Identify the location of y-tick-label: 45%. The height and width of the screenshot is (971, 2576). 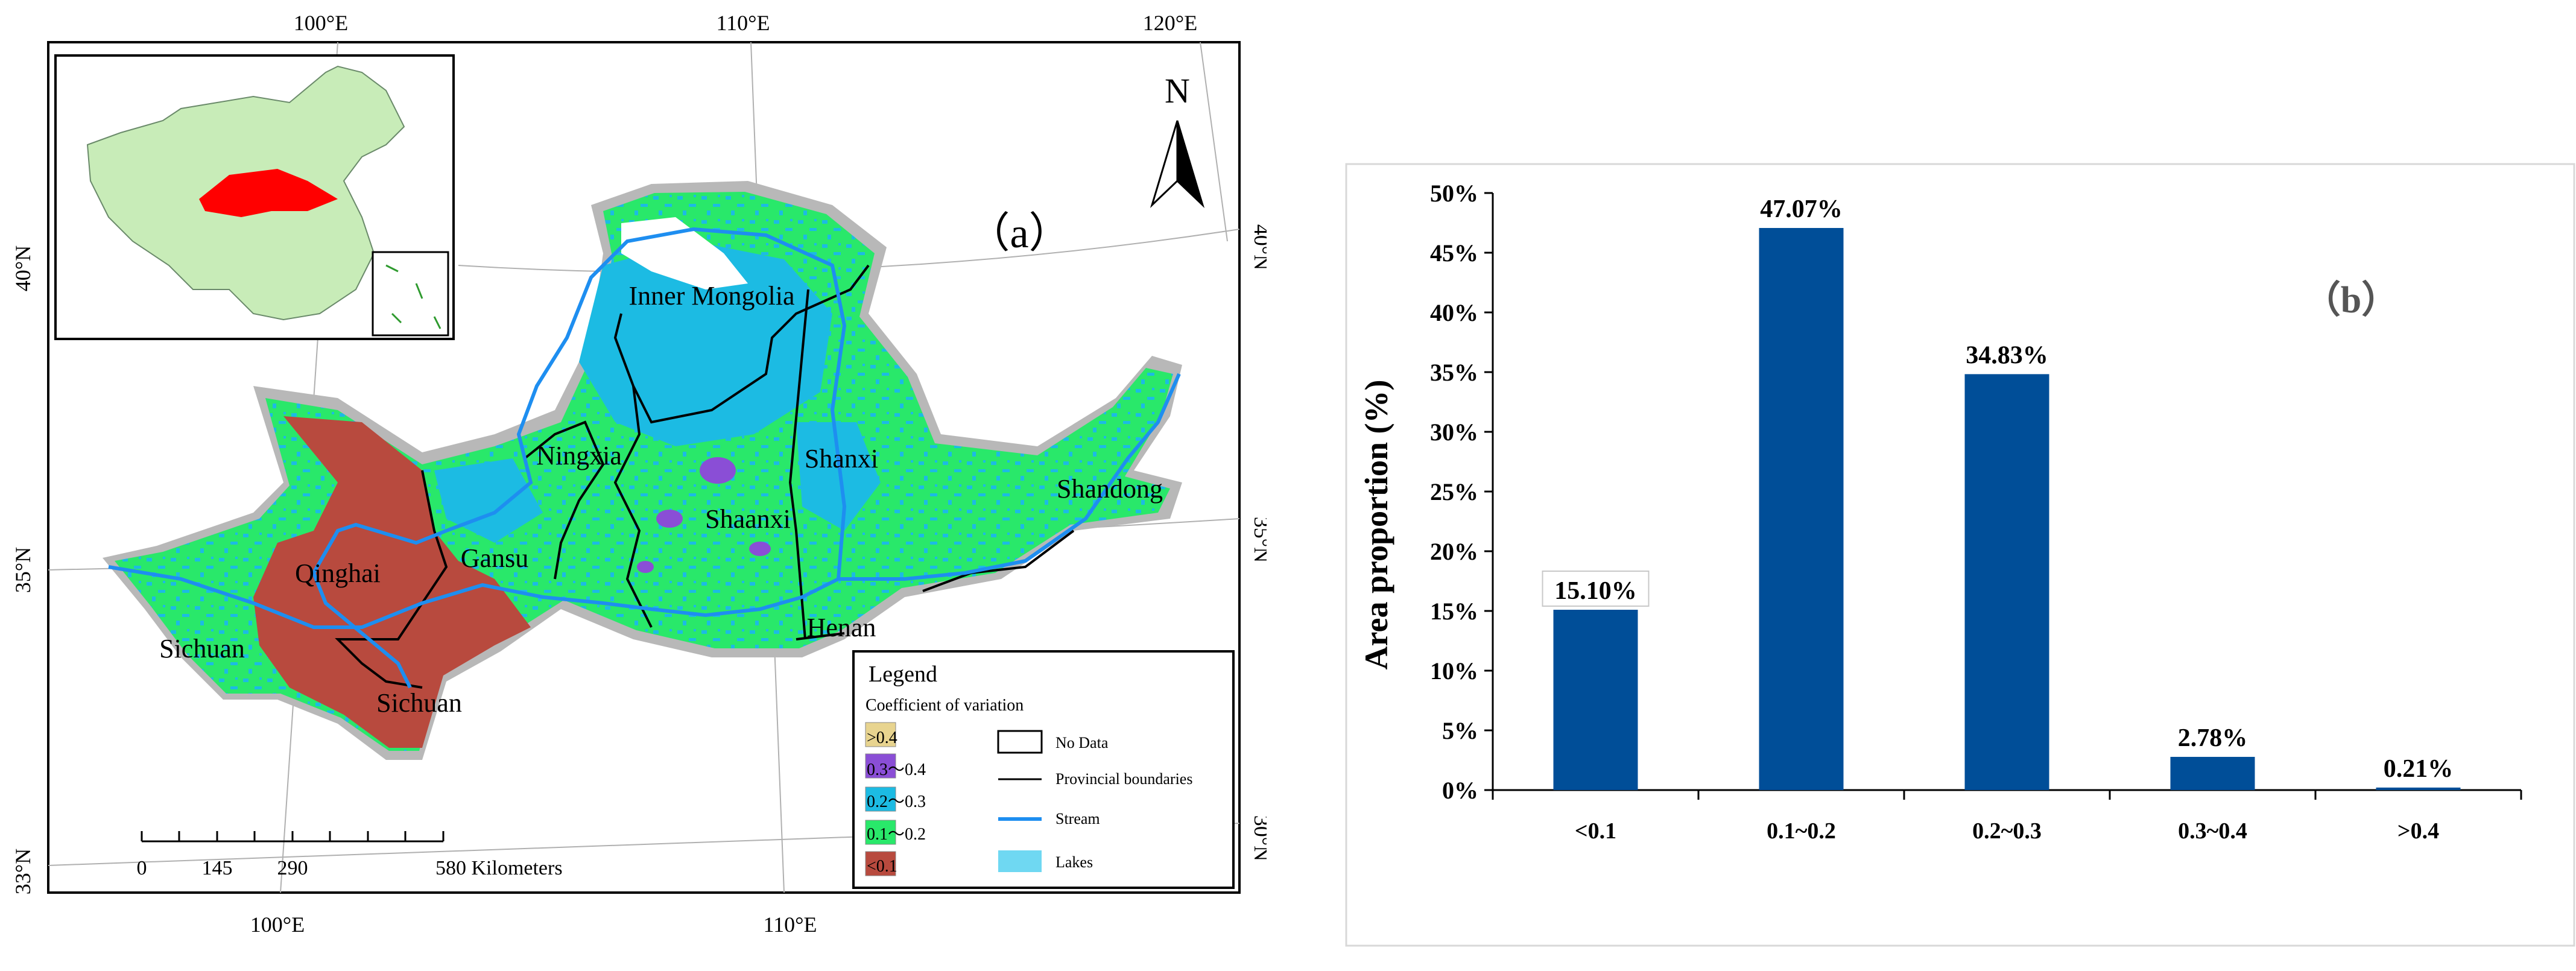
(1454, 253).